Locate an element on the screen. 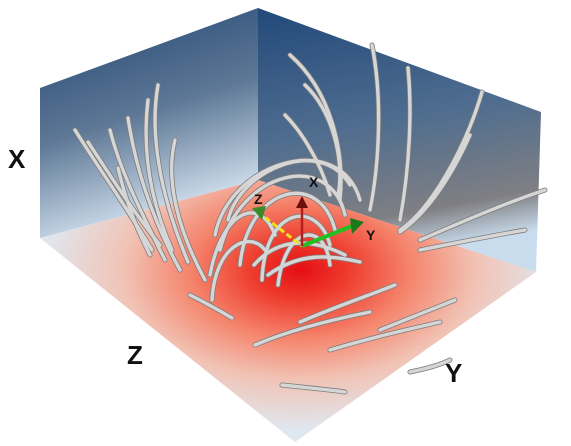 The image size is (571, 446). axis-label-z: Z is located at coordinates (135, 355).